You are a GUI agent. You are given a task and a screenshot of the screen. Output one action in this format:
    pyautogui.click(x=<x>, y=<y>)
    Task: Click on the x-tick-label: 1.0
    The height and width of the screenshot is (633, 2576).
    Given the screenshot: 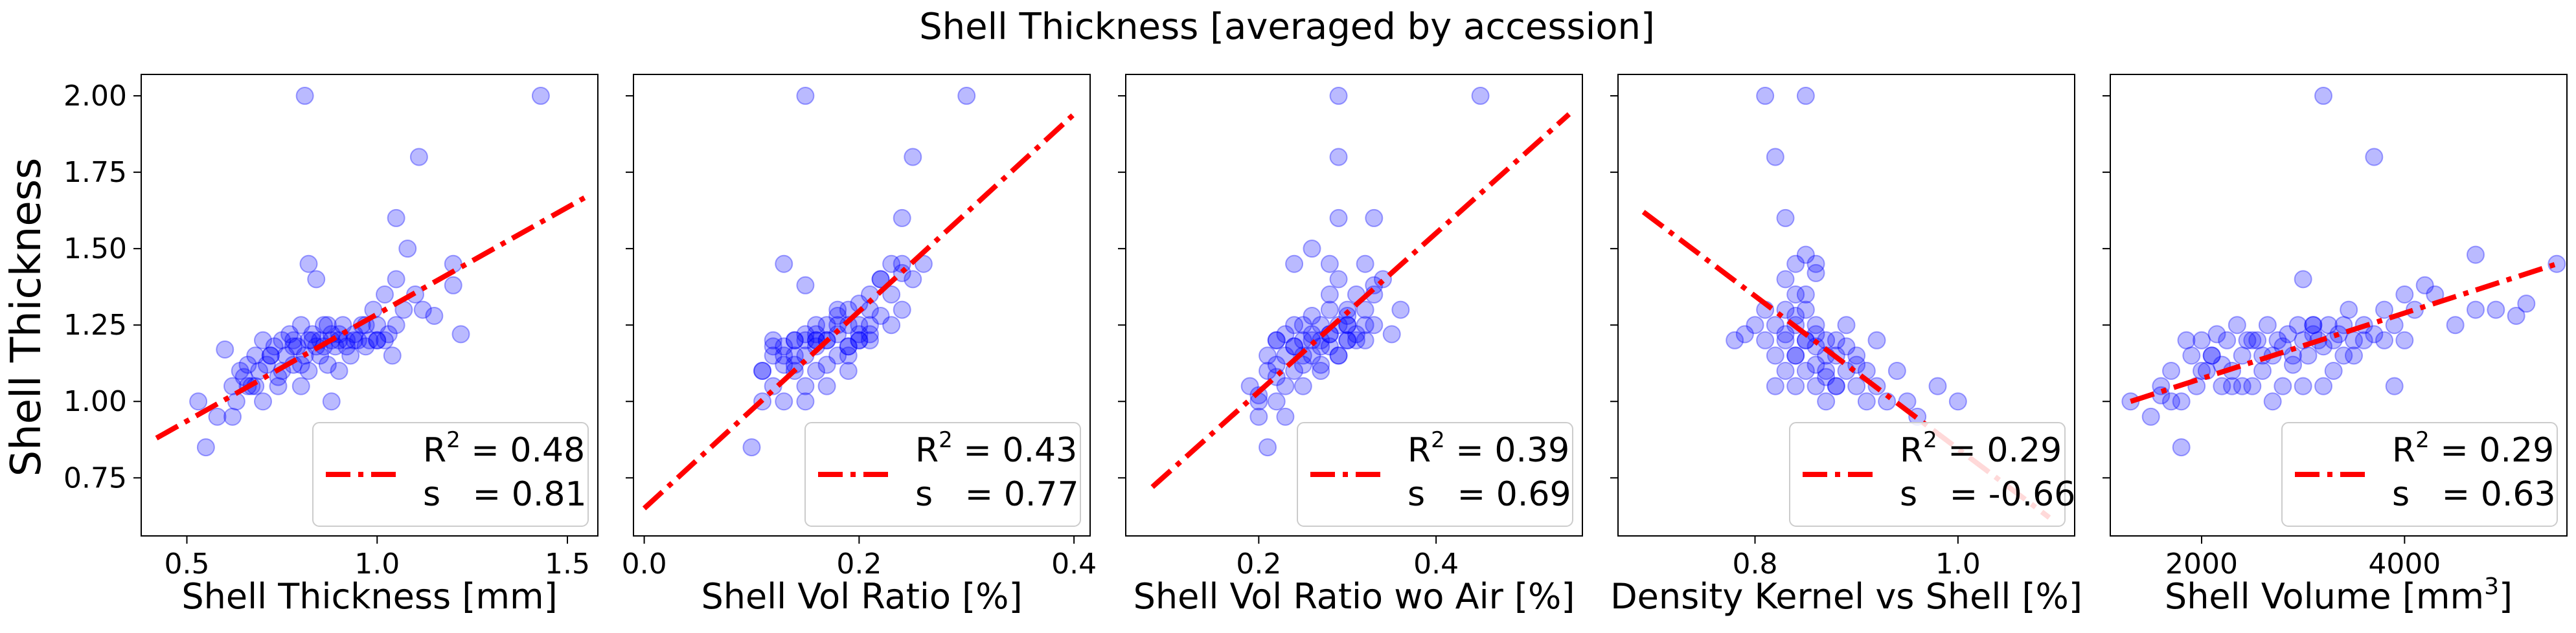 What is the action you would take?
    pyautogui.click(x=377, y=564)
    